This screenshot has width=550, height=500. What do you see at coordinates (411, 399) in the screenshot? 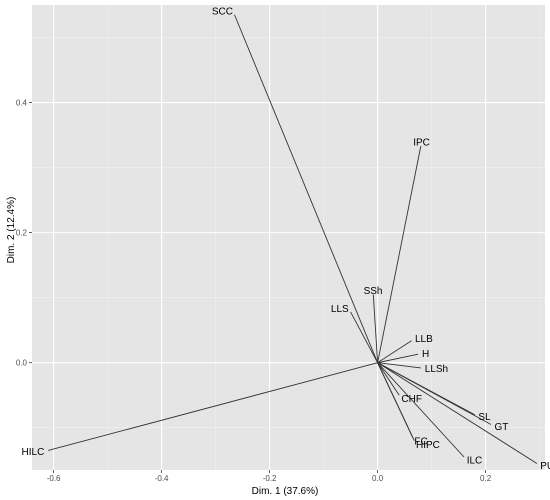
I see `label-chf: CHF` at bounding box center [411, 399].